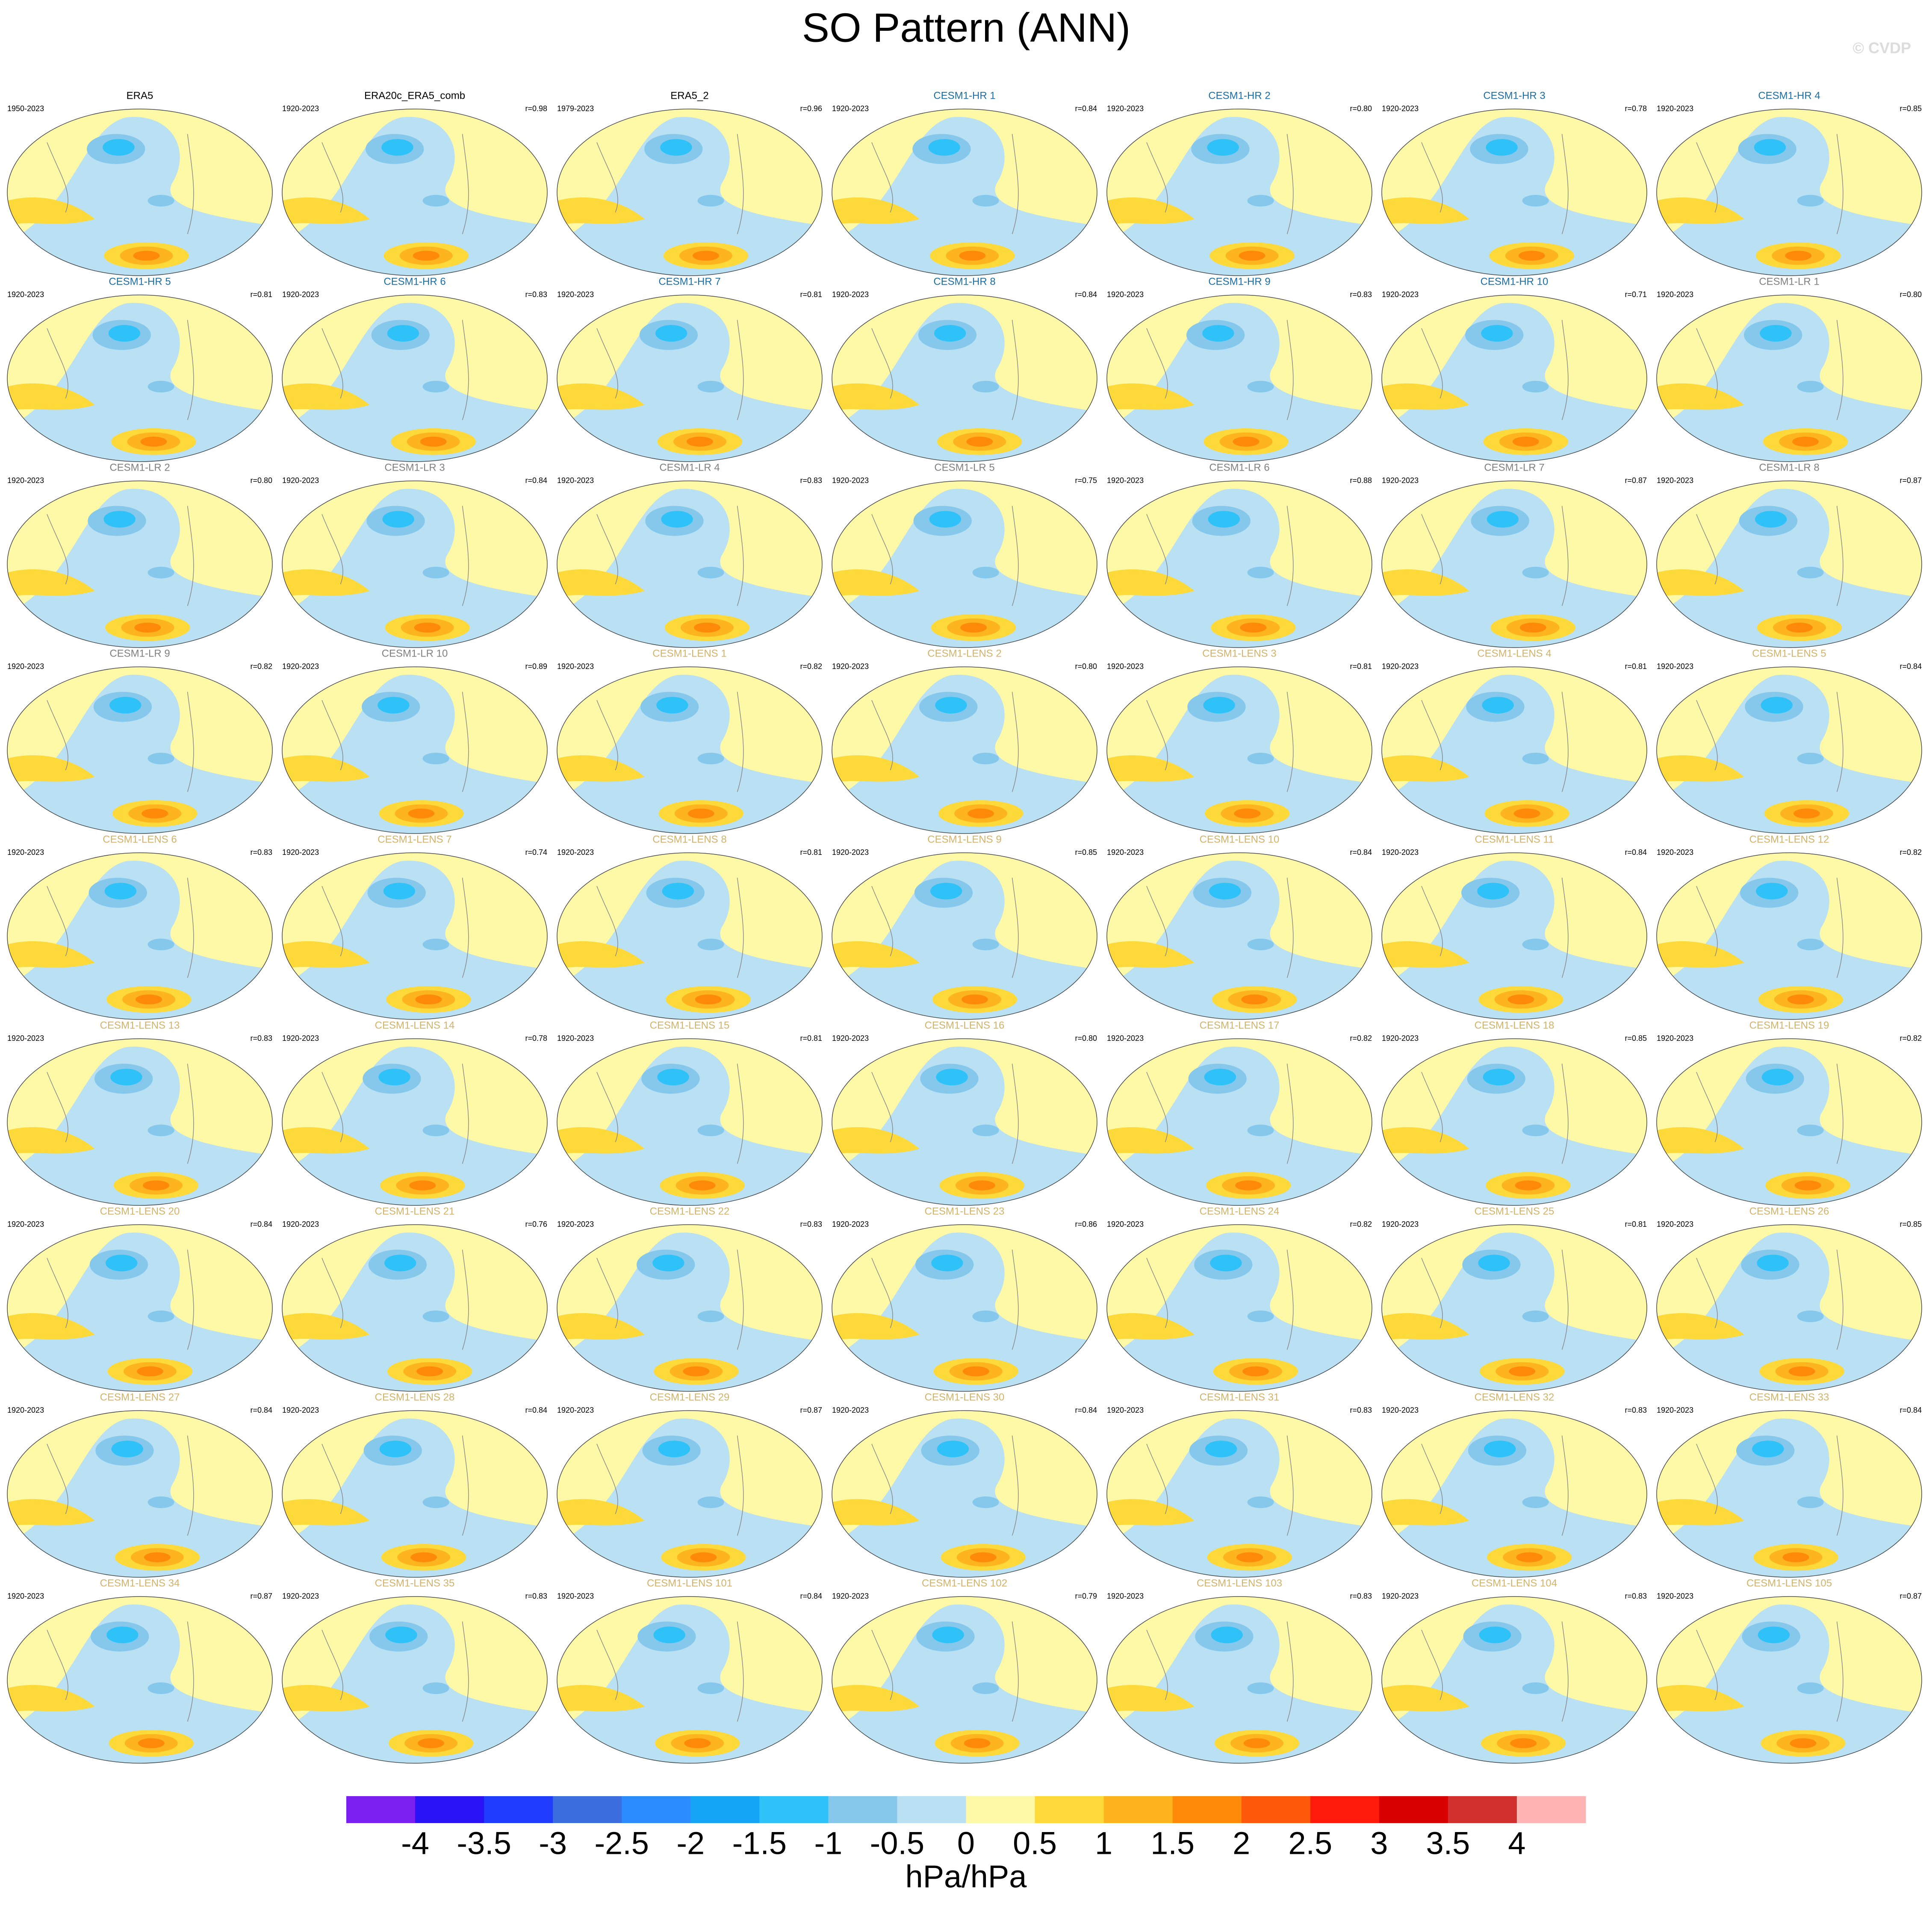 The height and width of the screenshot is (1906, 1932). What do you see at coordinates (690, 183) in the screenshot?
I see `map-panel: ERA5_2 1979-2023 r=0.96` at bounding box center [690, 183].